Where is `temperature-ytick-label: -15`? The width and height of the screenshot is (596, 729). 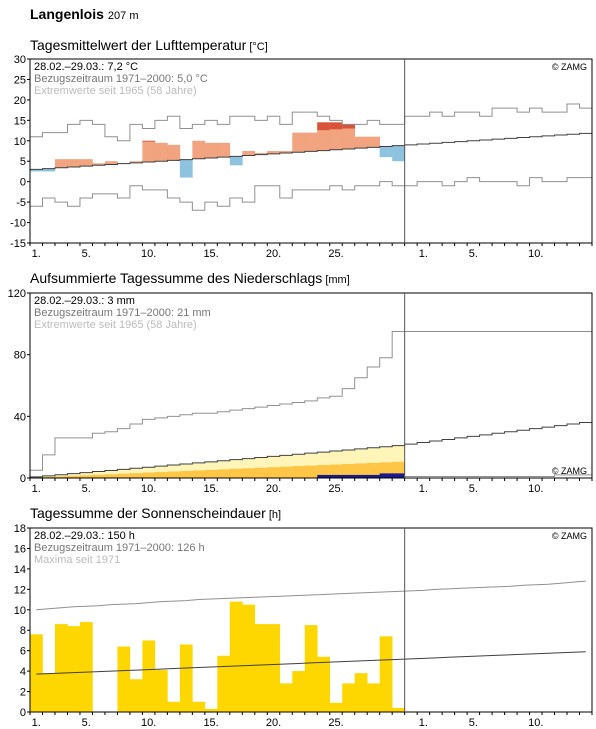
temperature-ytick-label: -15 is located at coordinates (18, 244).